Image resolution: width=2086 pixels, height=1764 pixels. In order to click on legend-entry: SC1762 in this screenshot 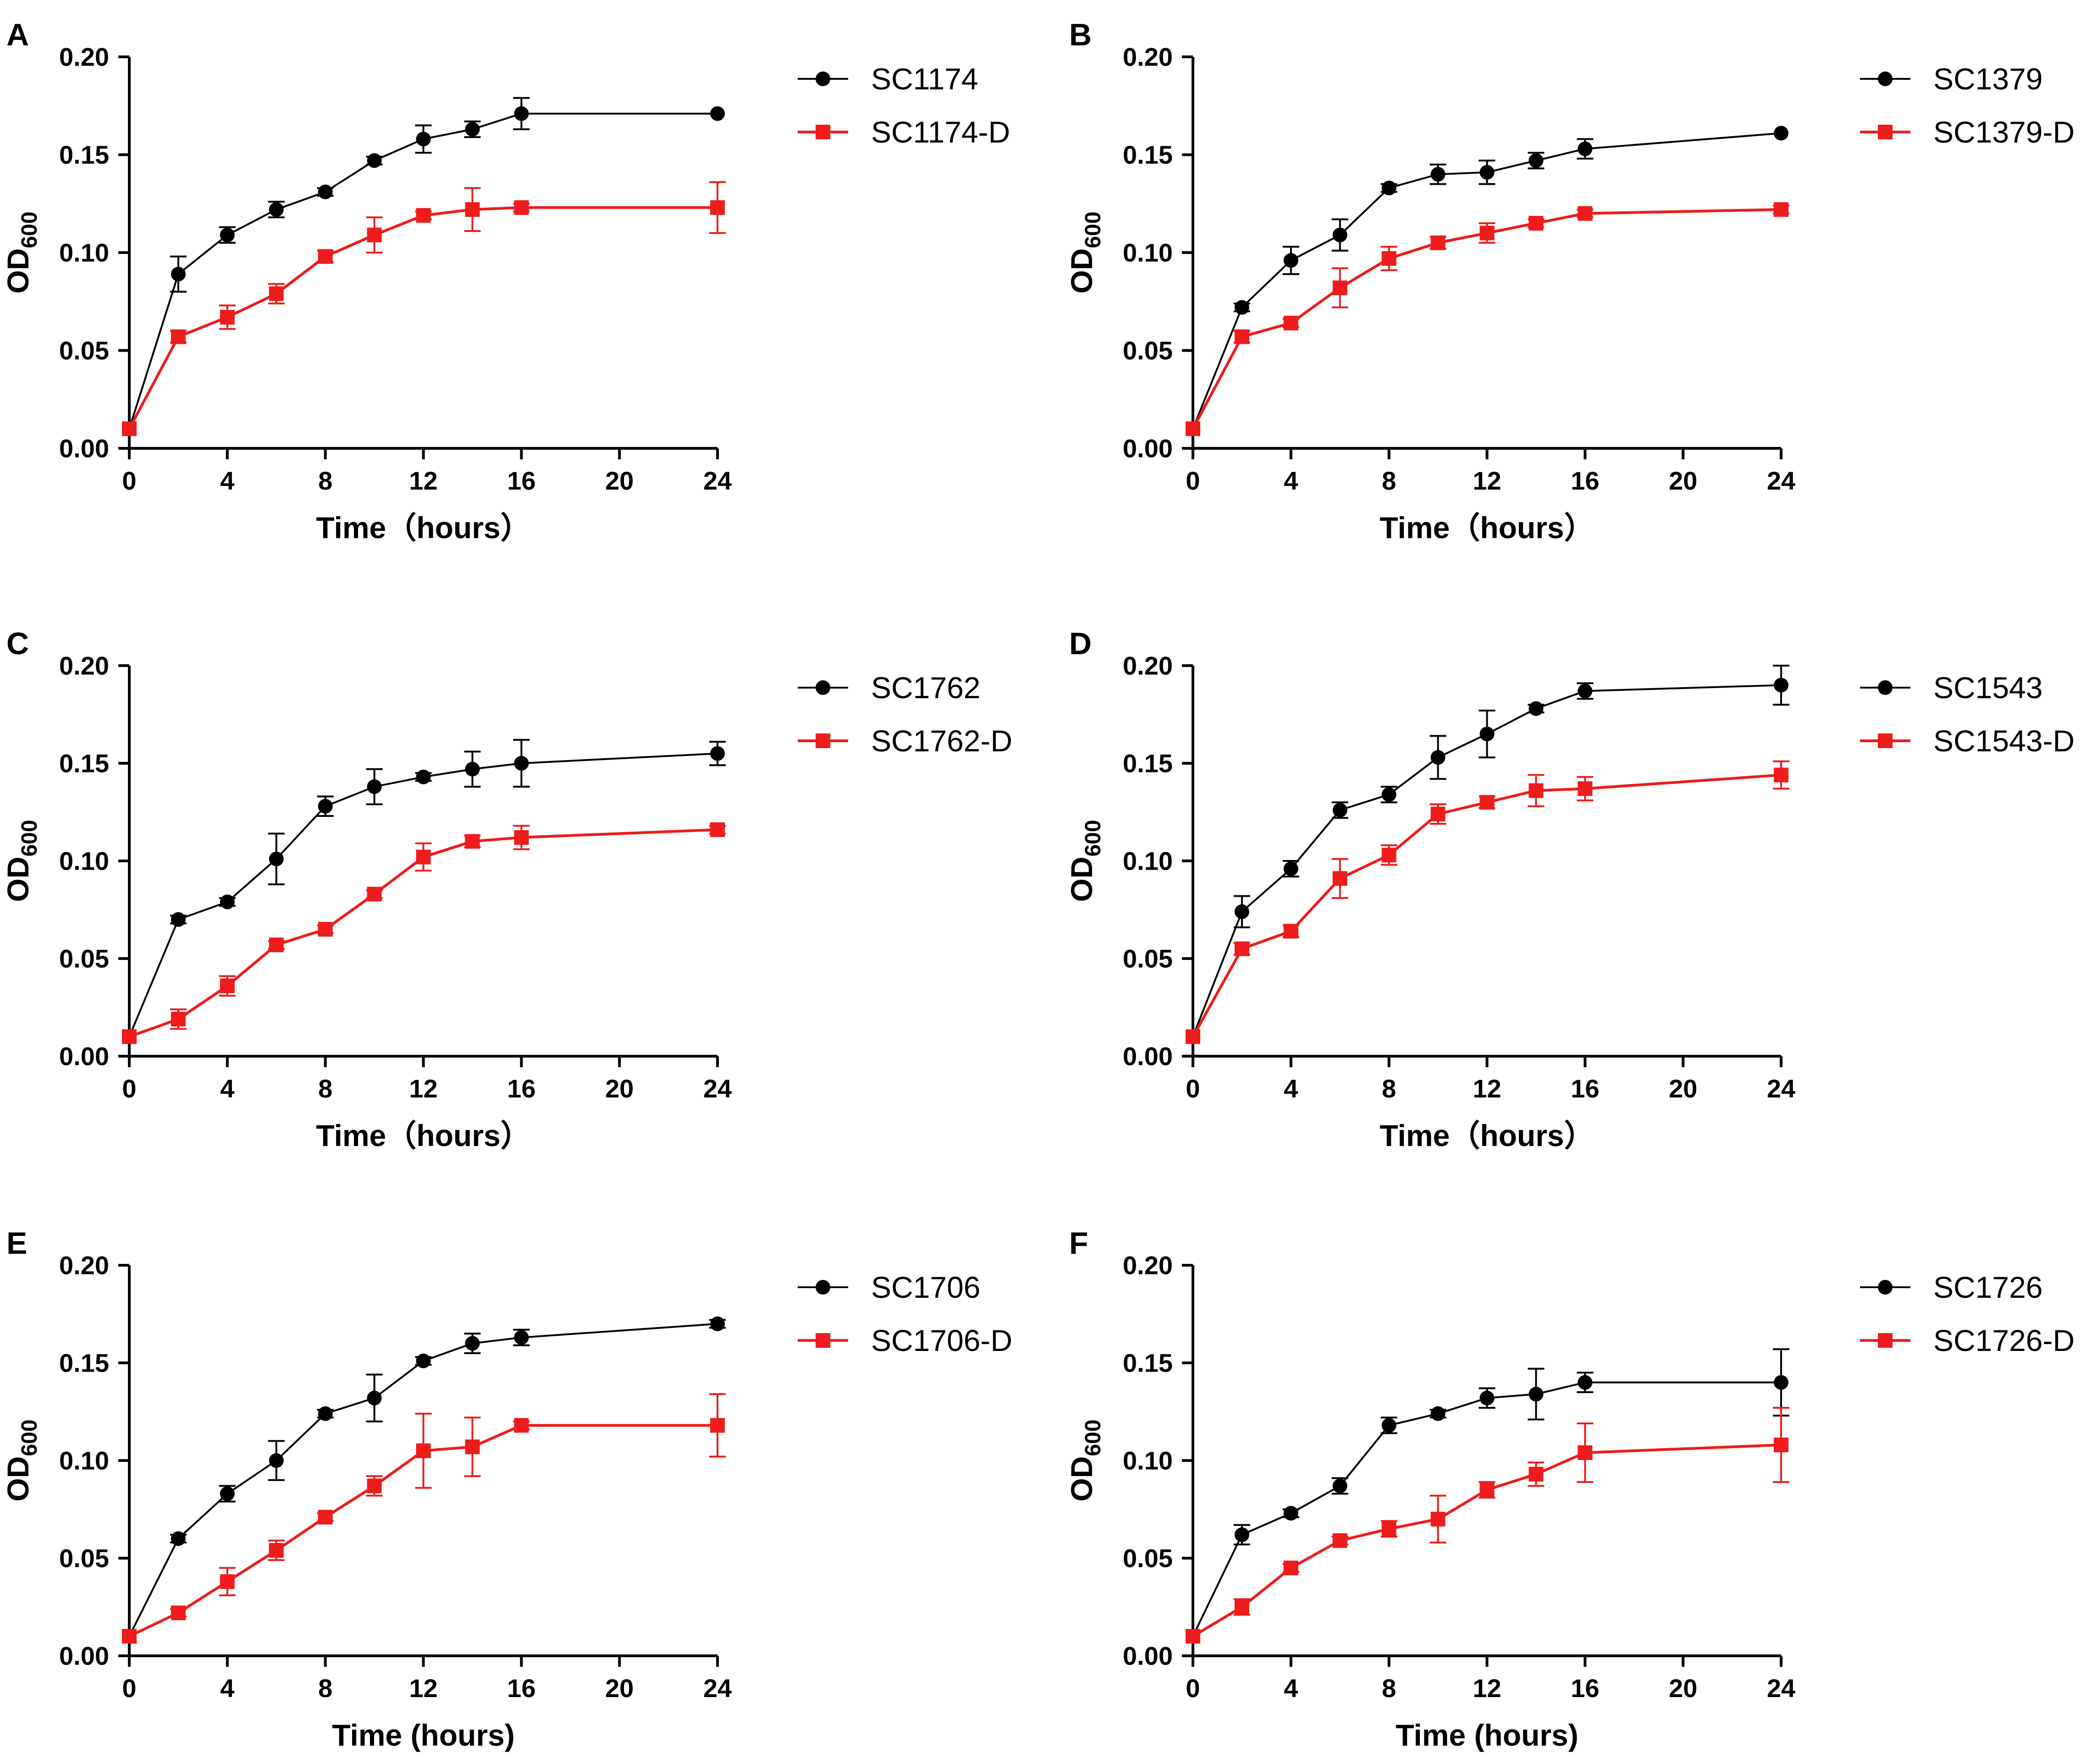, I will do `click(889, 688)`.